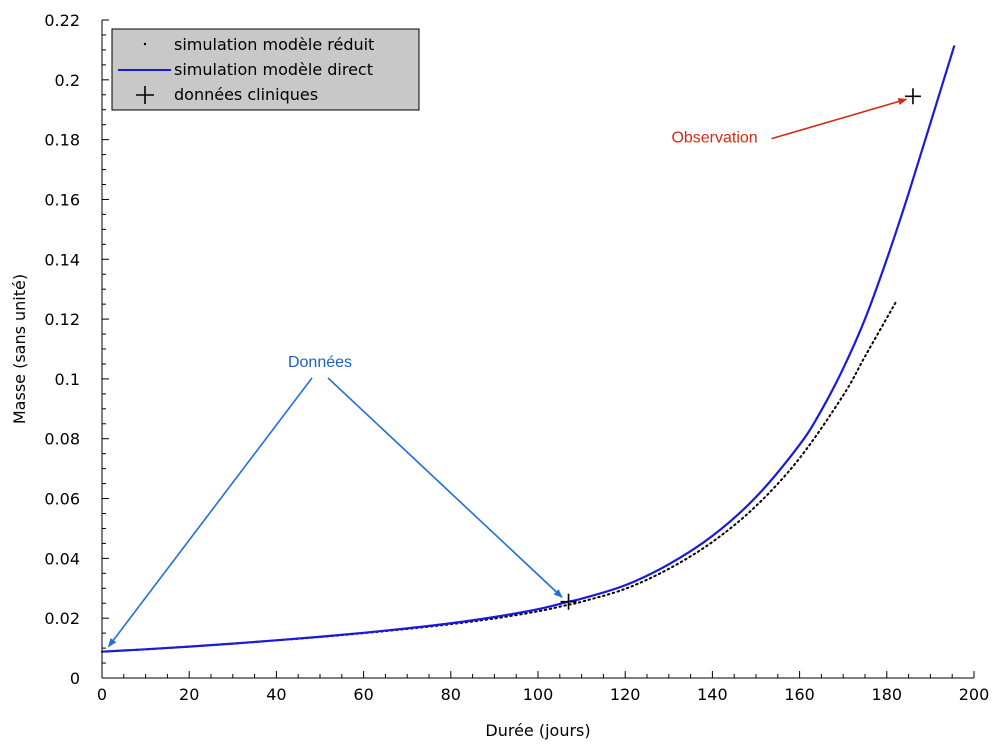 The image size is (996, 745). I want to click on legend-label-reduced: simulation modèle réduit, so click(274, 44).